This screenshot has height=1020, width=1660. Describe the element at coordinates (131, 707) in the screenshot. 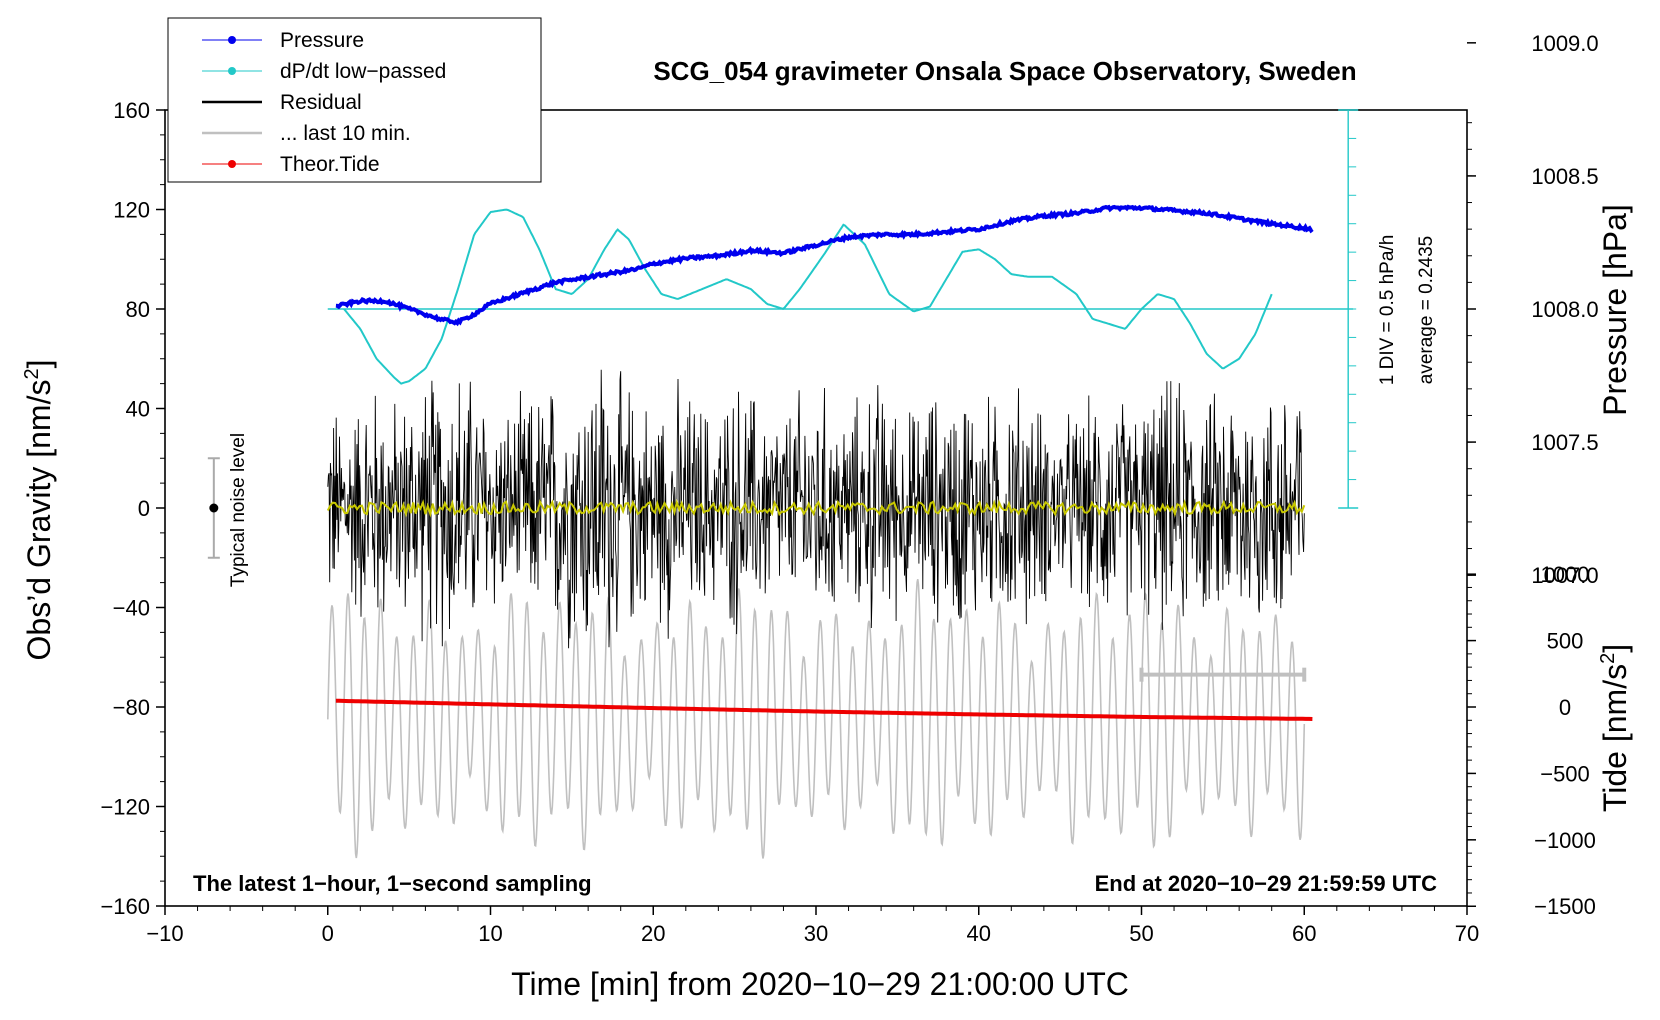

I see `y-tick-label-6: −80` at that location.